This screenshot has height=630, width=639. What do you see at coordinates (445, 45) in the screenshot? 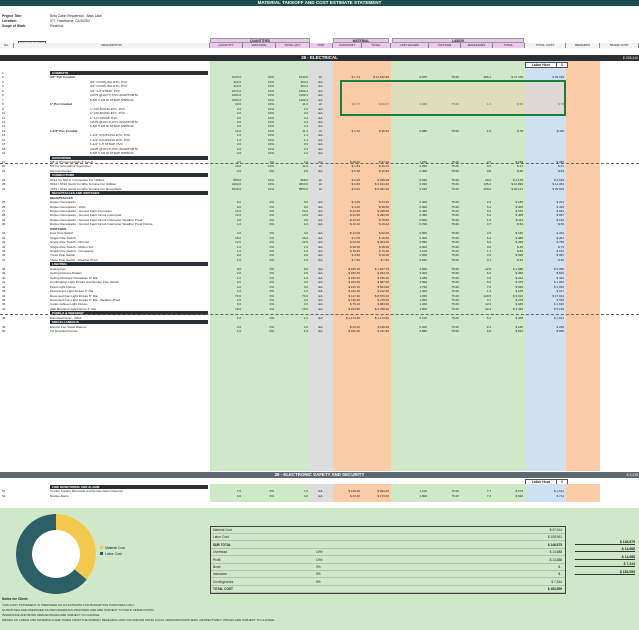
I see `column-header-cost-hr: COST/HR` at bounding box center [445, 45].